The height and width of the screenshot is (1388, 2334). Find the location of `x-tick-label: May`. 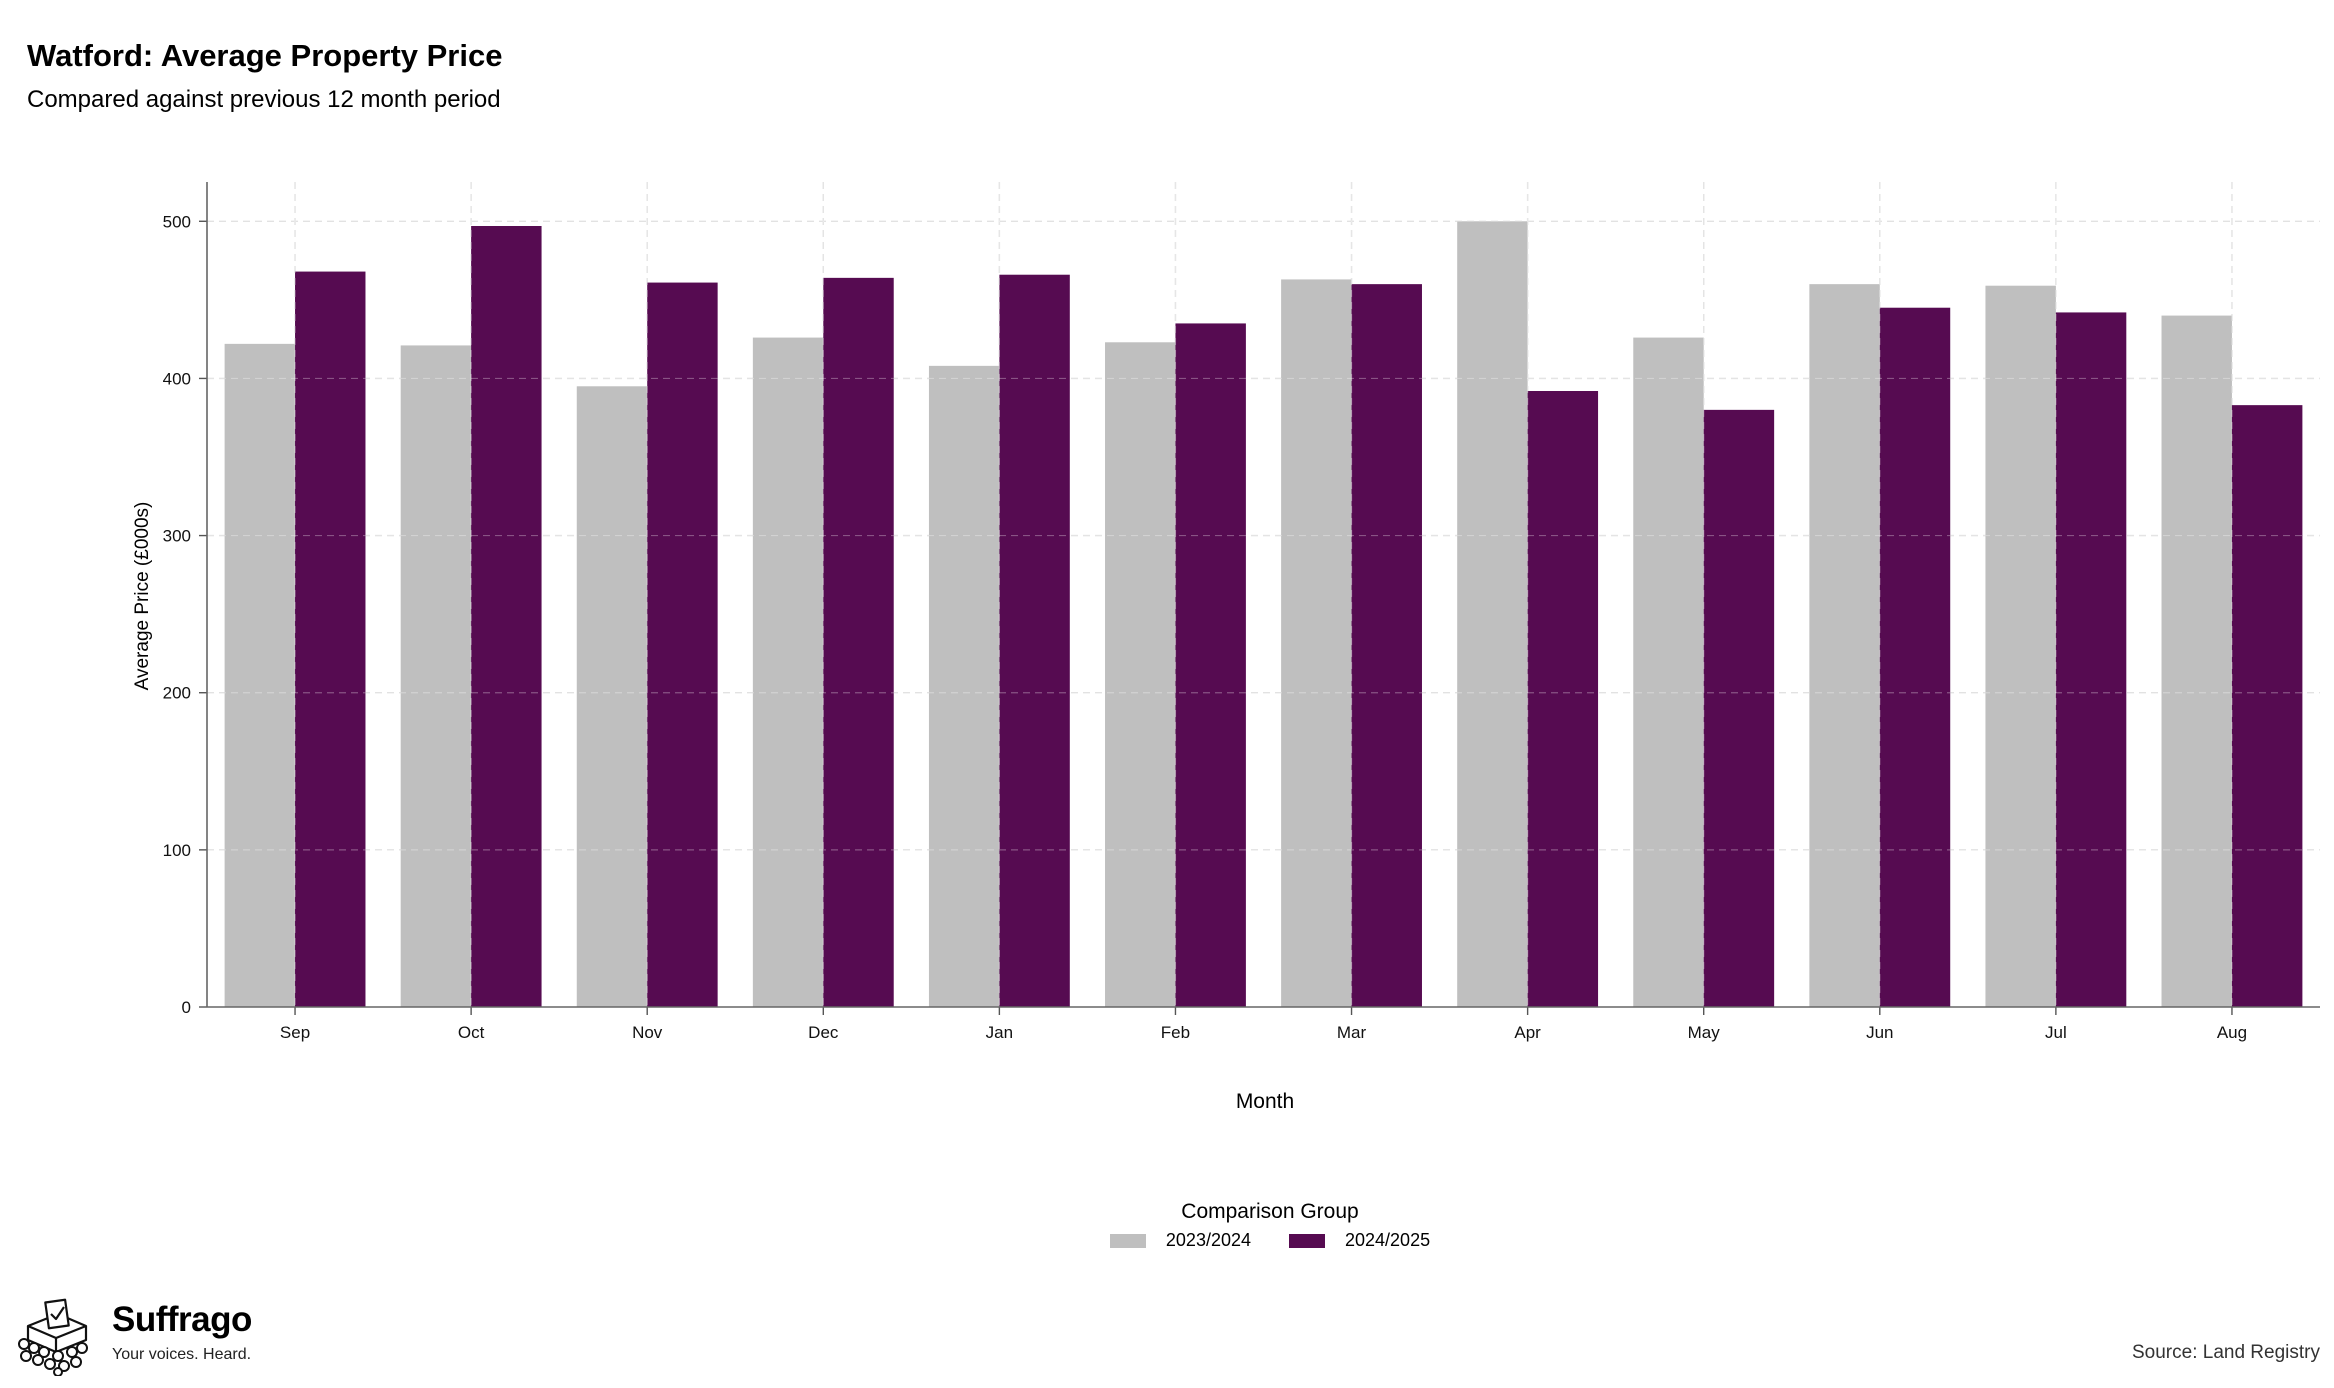

x-tick-label: May is located at coordinates (1704, 1032).